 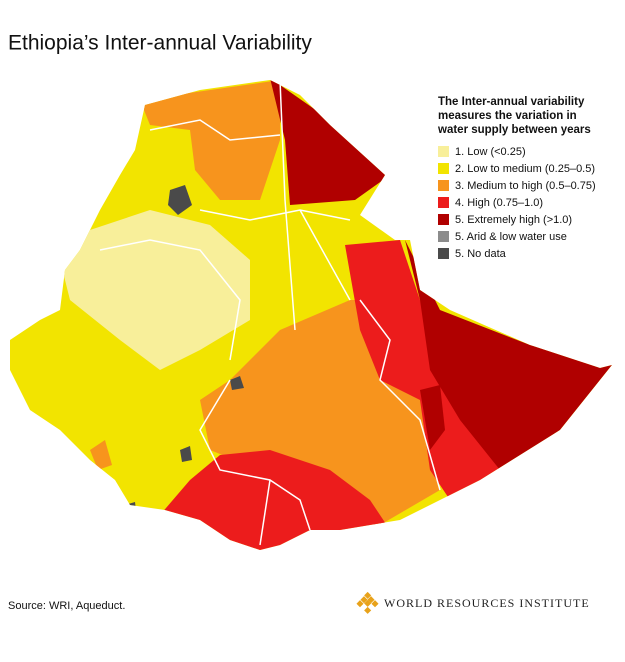 I want to click on legend-label: 5. No data, so click(x=481, y=254).